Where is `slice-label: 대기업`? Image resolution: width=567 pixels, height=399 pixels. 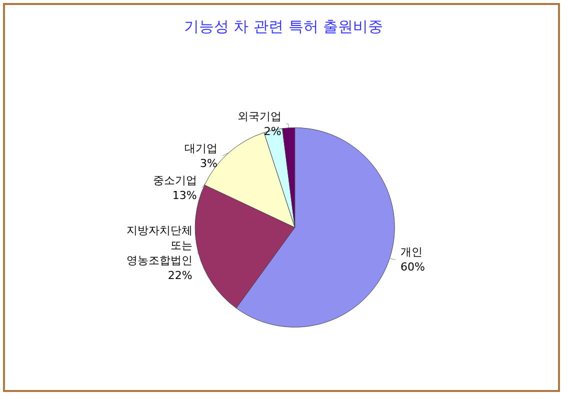 slice-label: 대기업 is located at coordinates (201, 148).